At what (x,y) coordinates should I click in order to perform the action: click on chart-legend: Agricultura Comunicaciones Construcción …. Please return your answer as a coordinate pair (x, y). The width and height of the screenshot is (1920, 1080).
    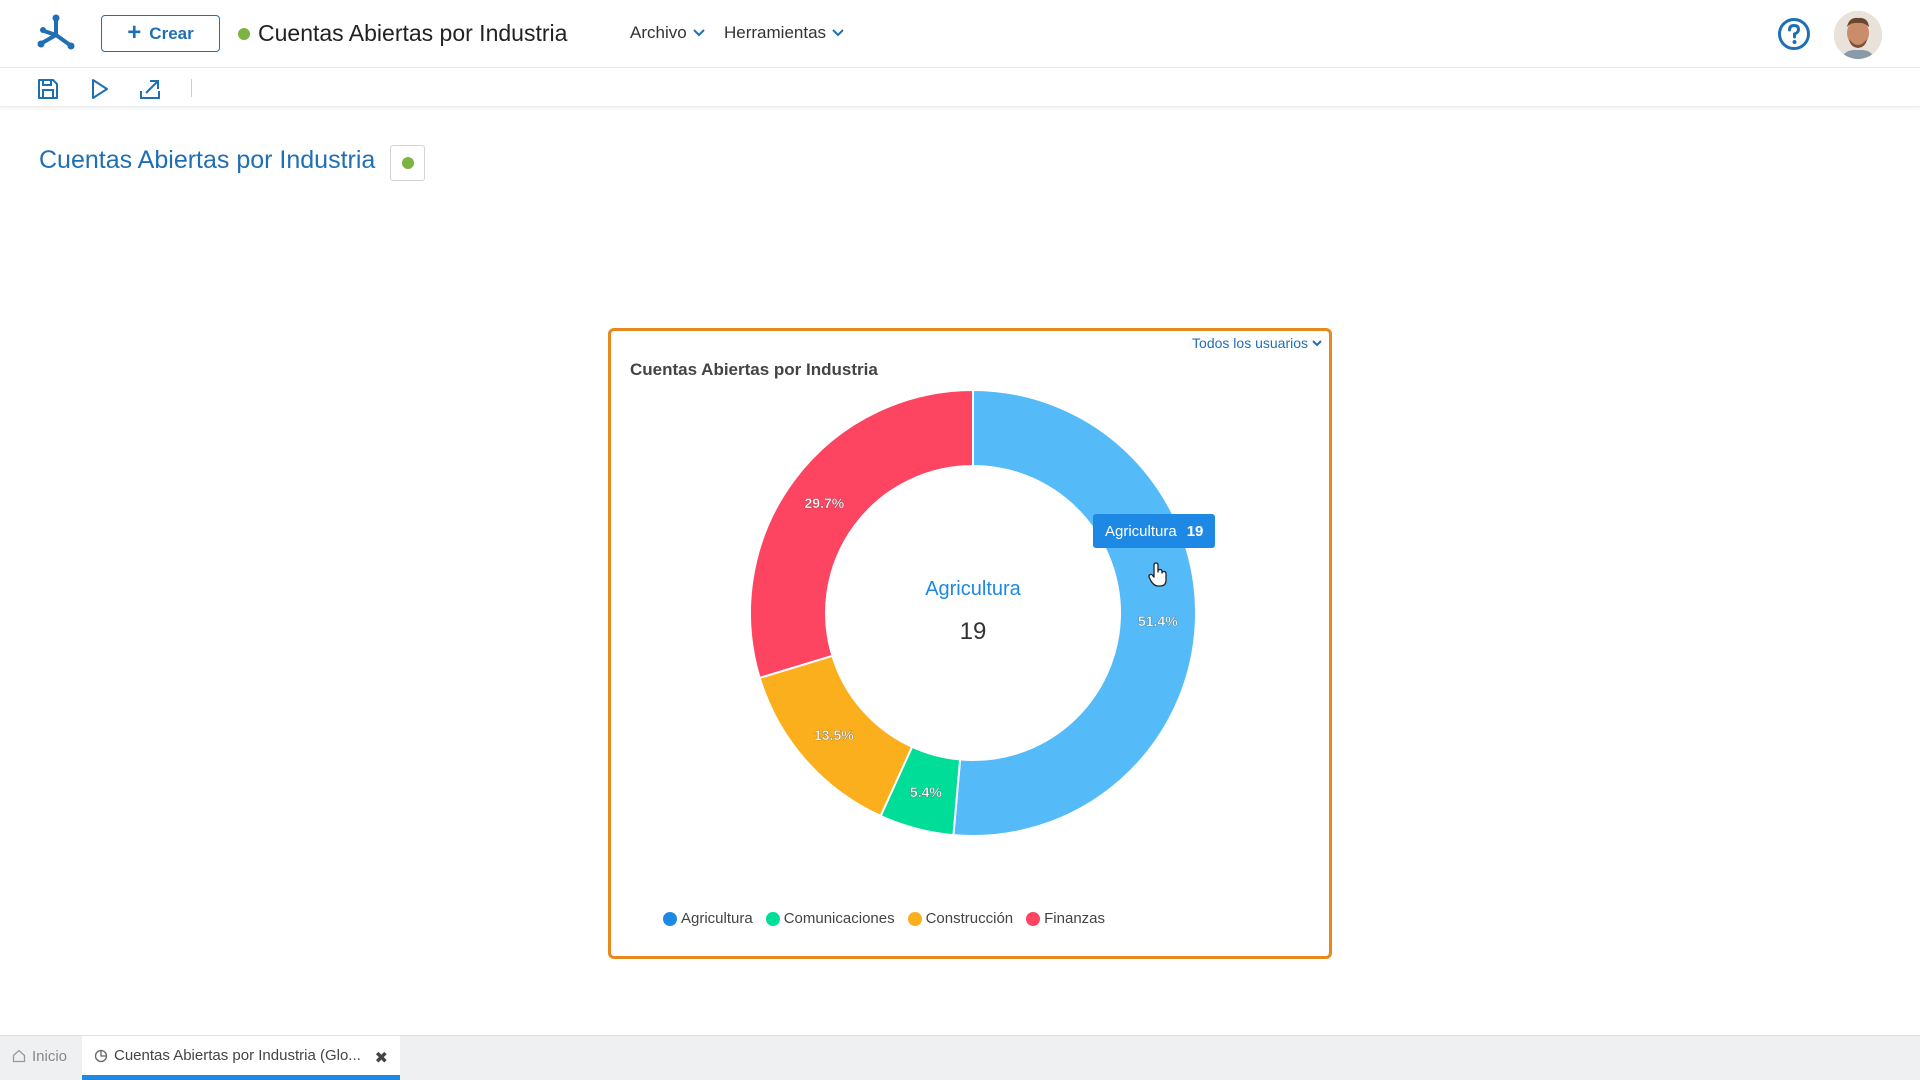
    Looking at the image, I should click on (884, 918).